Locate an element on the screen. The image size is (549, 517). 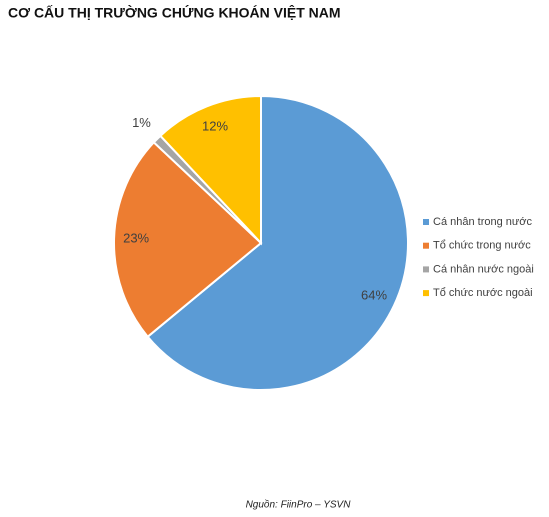
data-label: 12% is located at coordinates (215, 125).